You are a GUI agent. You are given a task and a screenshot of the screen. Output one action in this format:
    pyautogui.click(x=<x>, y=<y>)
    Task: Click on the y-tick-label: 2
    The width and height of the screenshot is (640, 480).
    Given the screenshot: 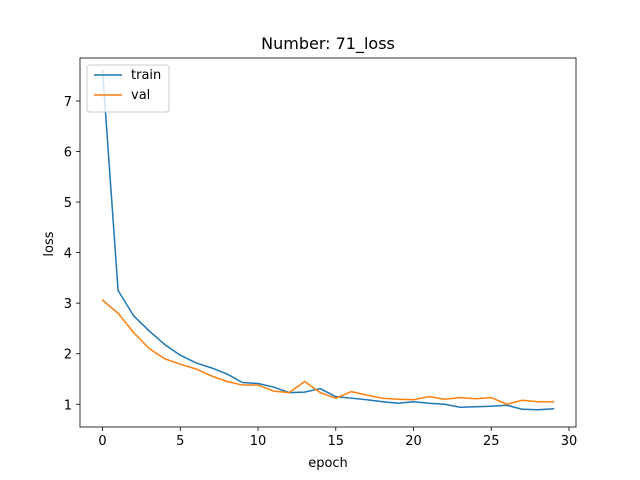 What is the action you would take?
    pyautogui.click(x=68, y=355)
    